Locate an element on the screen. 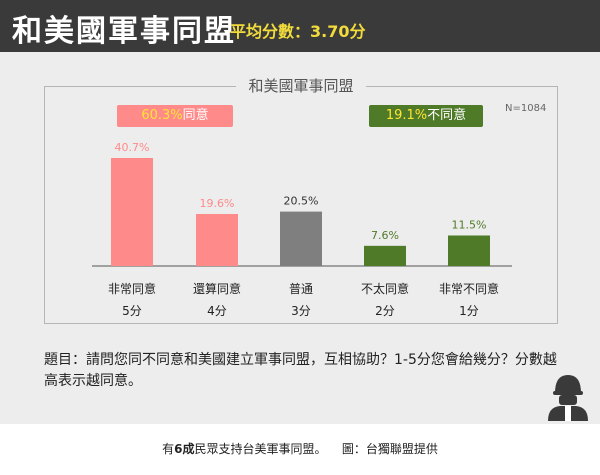 This screenshot has height=475, width=600. disagree-badge: 19.1%不同意 is located at coordinates (426, 116).